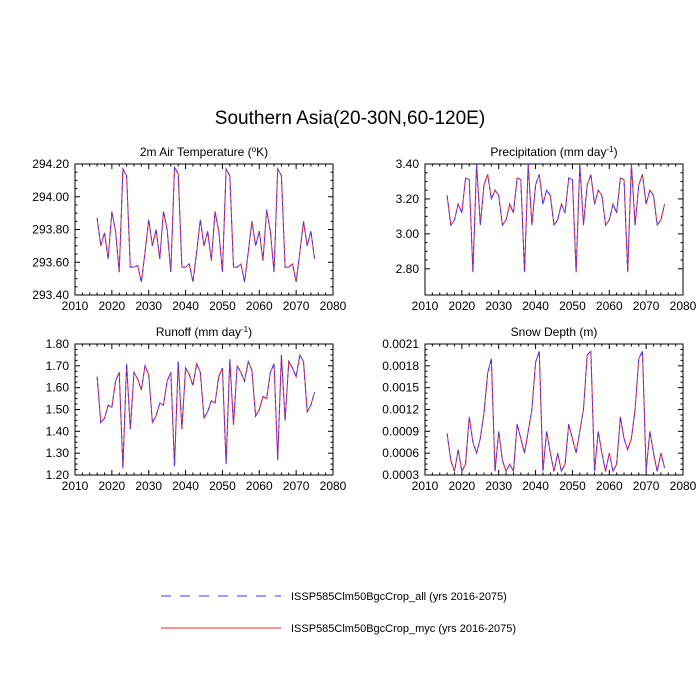 The width and height of the screenshot is (700, 700). Describe the element at coordinates (408, 269) in the screenshot. I see `y-tick-label: 2.80` at that location.